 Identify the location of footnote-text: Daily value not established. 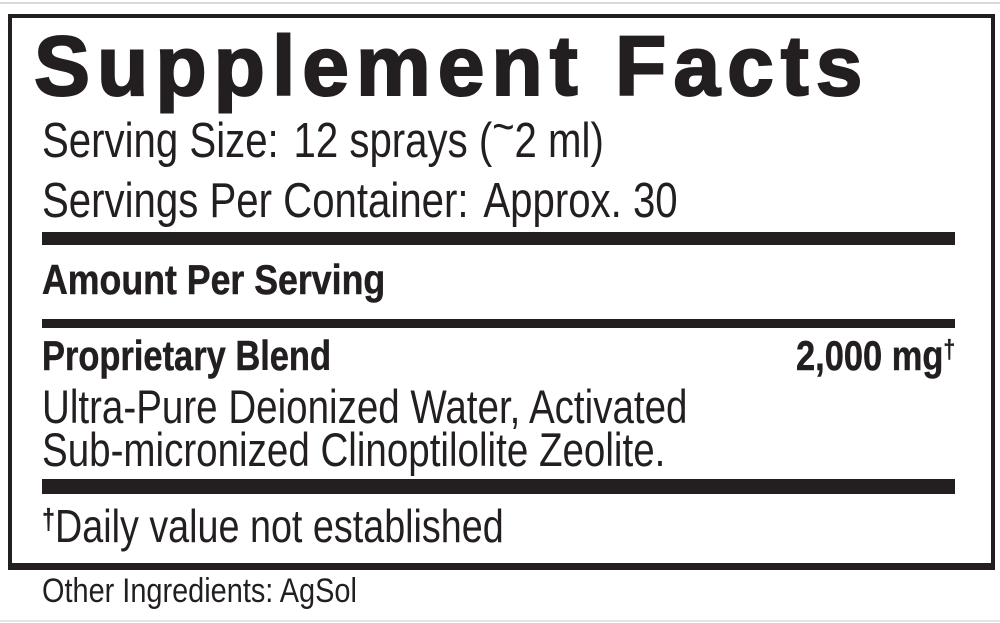
(279, 526).